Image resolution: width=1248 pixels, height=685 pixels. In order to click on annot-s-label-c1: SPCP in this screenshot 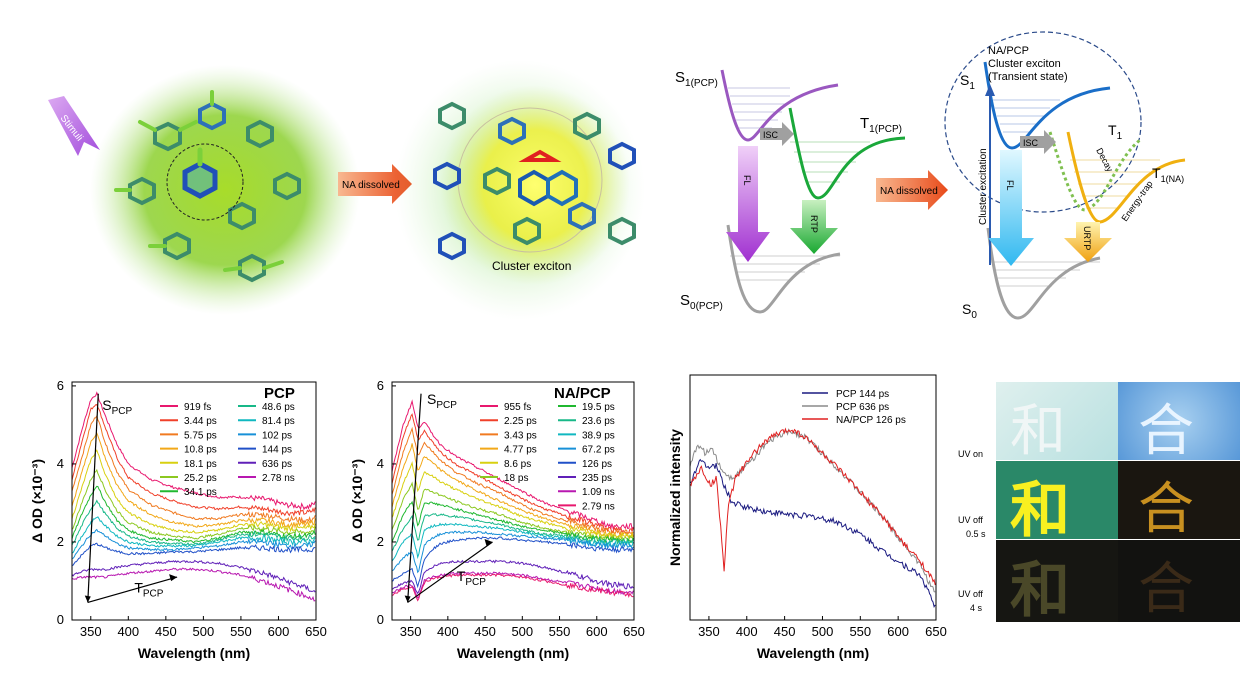, I will do `click(442, 401)`.